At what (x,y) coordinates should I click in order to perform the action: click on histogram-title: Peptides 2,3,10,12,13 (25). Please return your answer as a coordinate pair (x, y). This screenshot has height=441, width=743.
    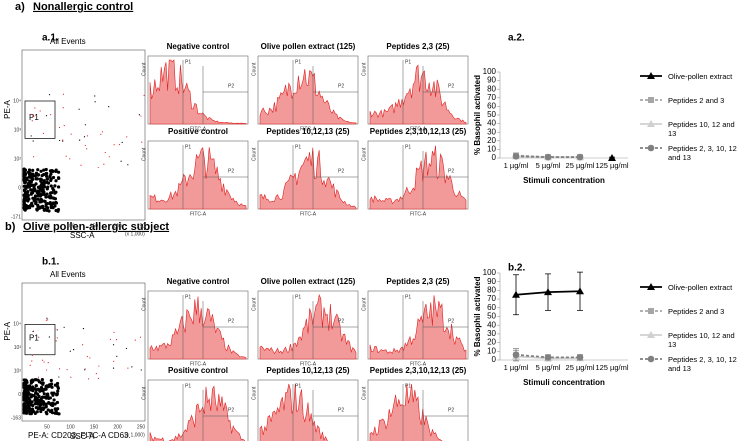
    Looking at the image, I should click on (418, 131).